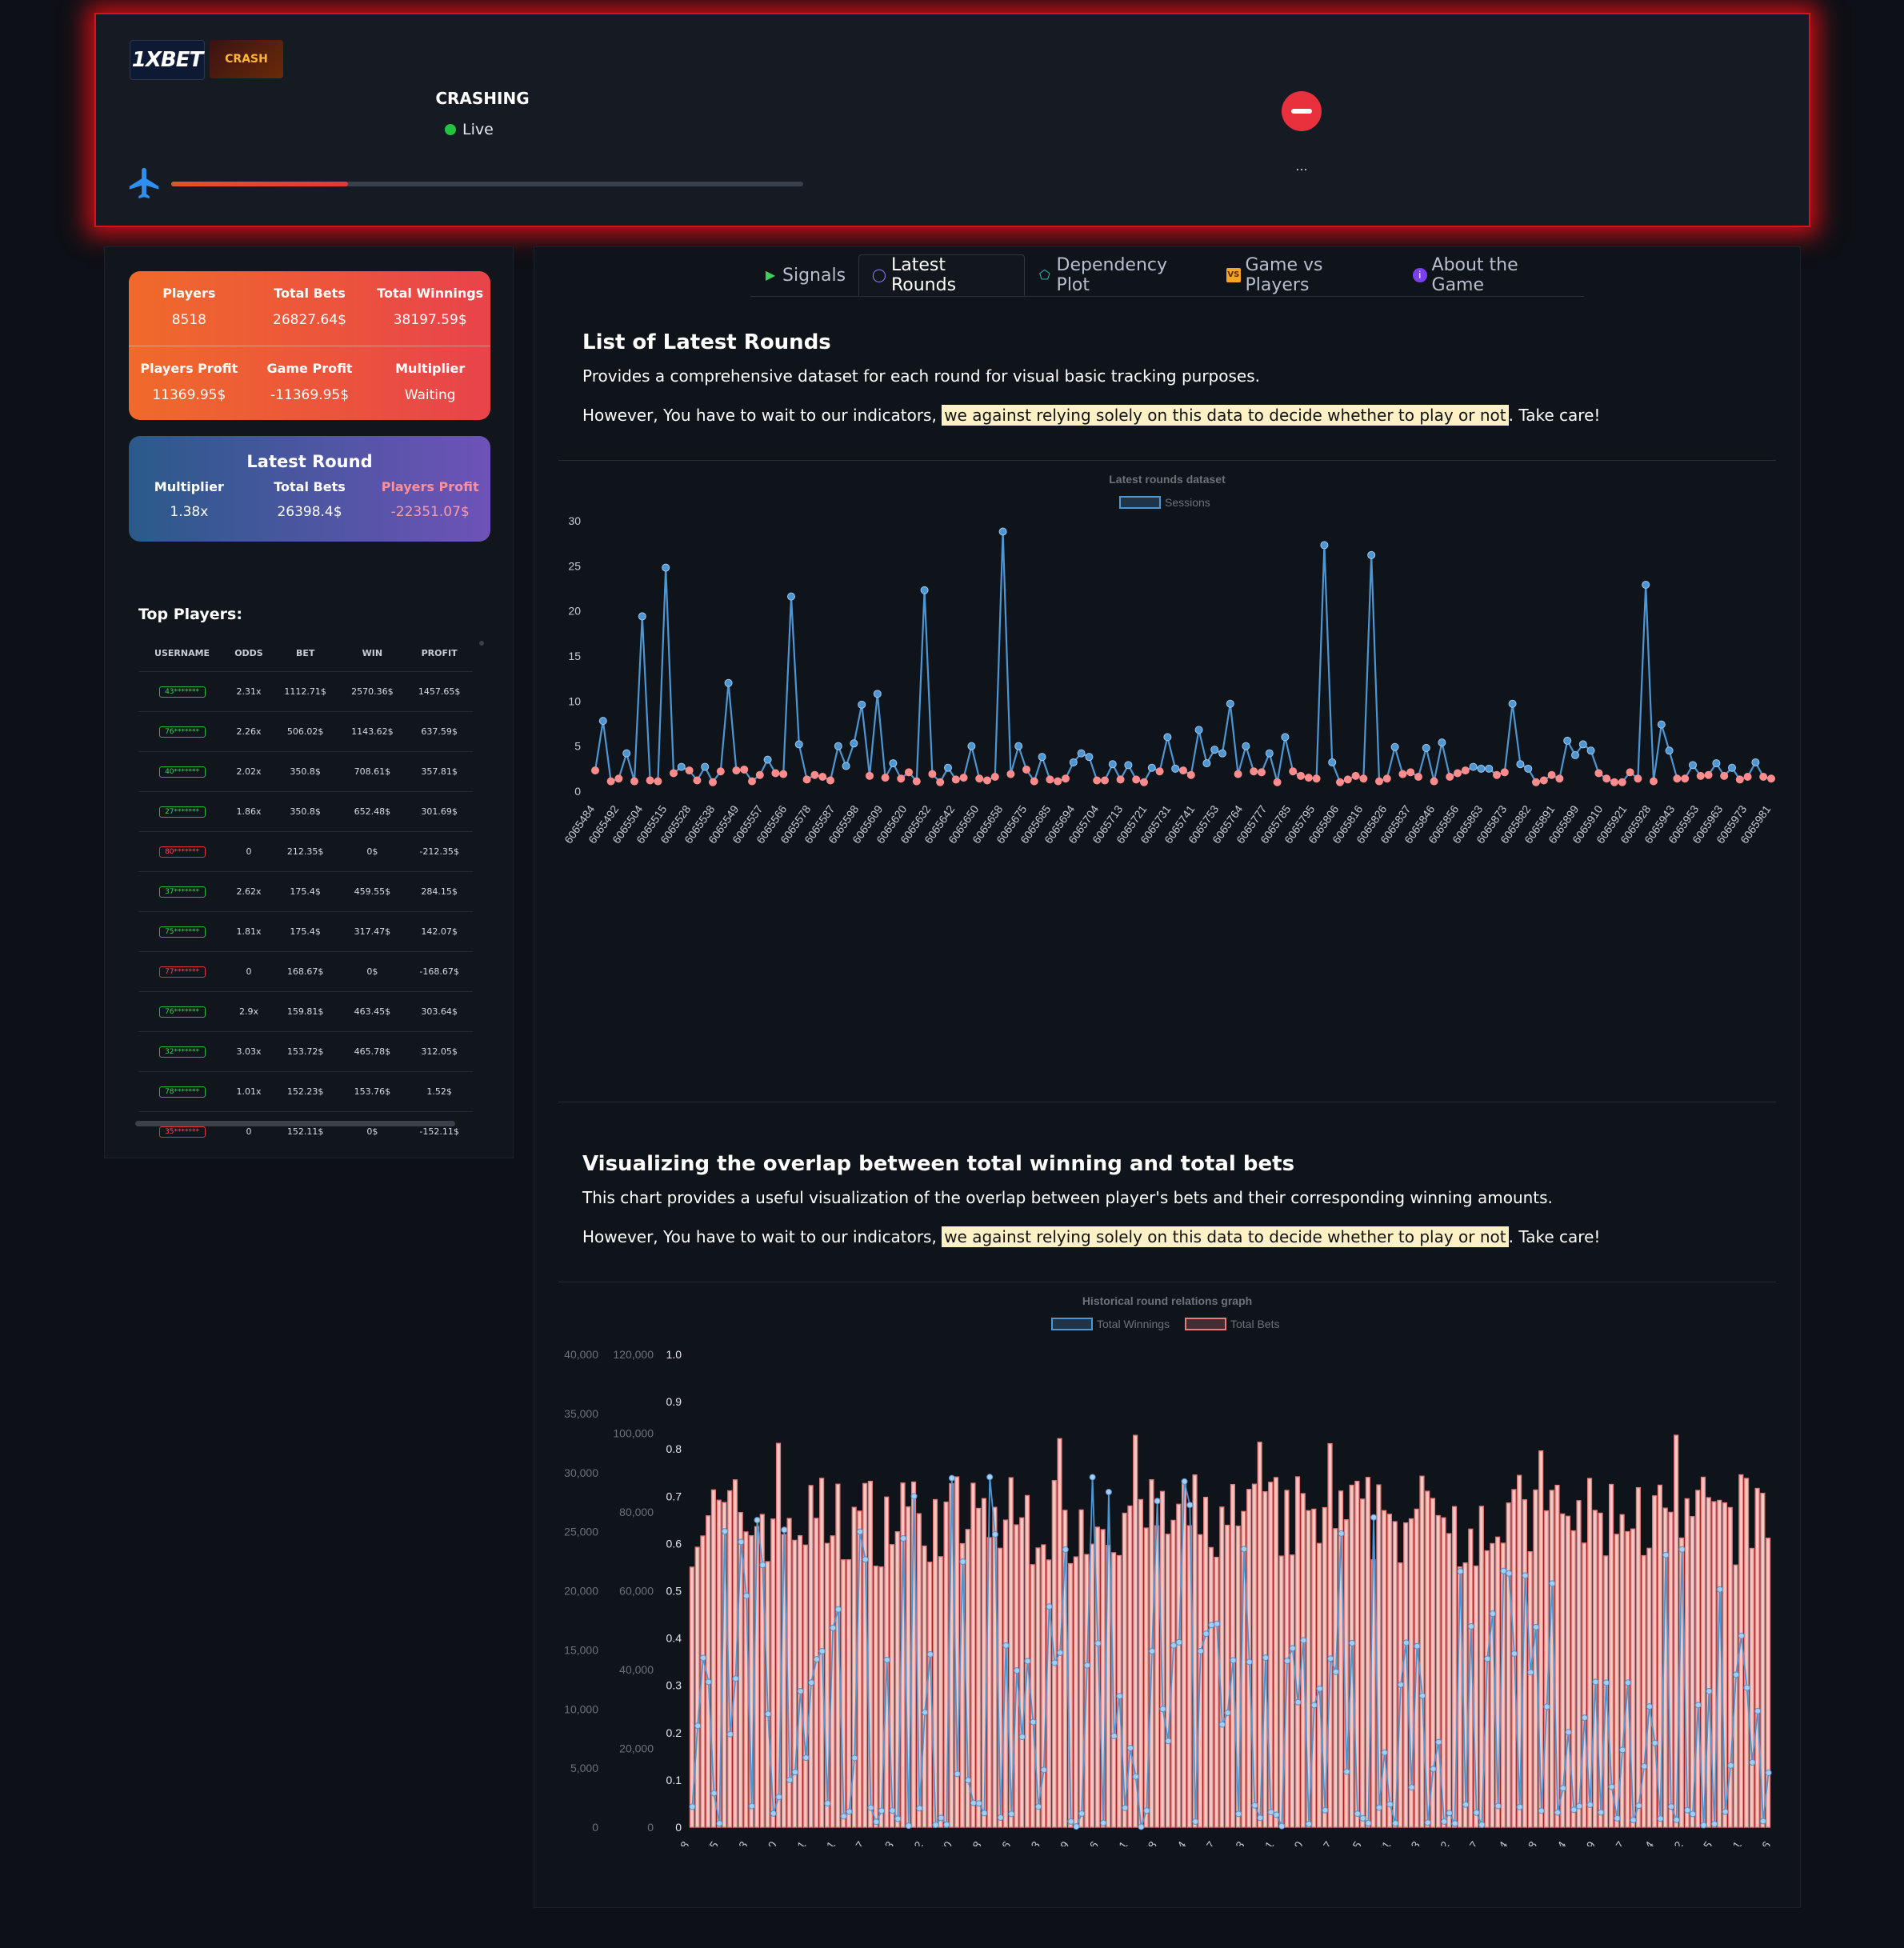  What do you see at coordinates (595, 1827) in the screenshot?
I see `y-left-tick-label: 0` at bounding box center [595, 1827].